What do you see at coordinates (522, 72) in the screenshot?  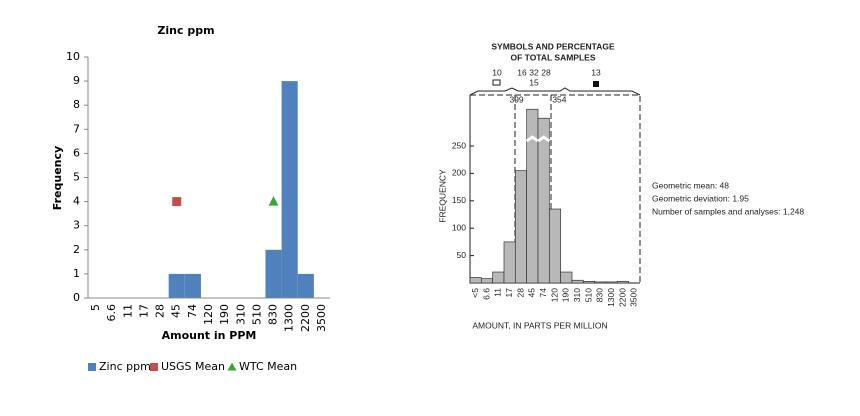 I see `symbol-percentage: 16` at bounding box center [522, 72].